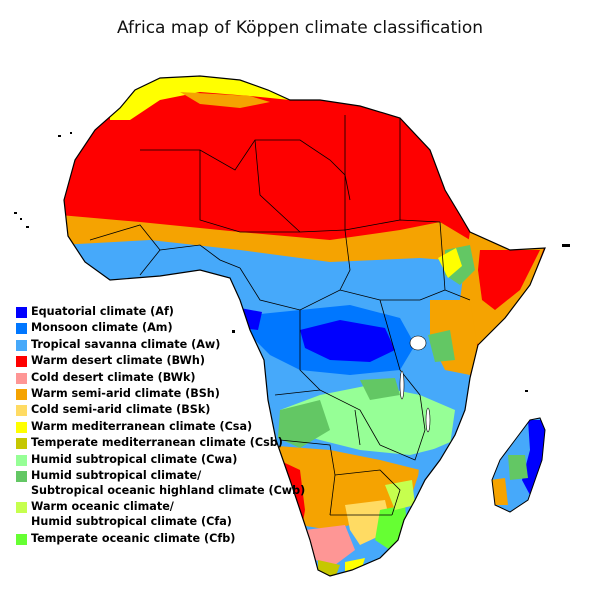 The height and width of the screenshot is (600, 600). Describe the element at coordinates (380, 389) in the screenshot. I see `region-cwb-zambia` at that location.